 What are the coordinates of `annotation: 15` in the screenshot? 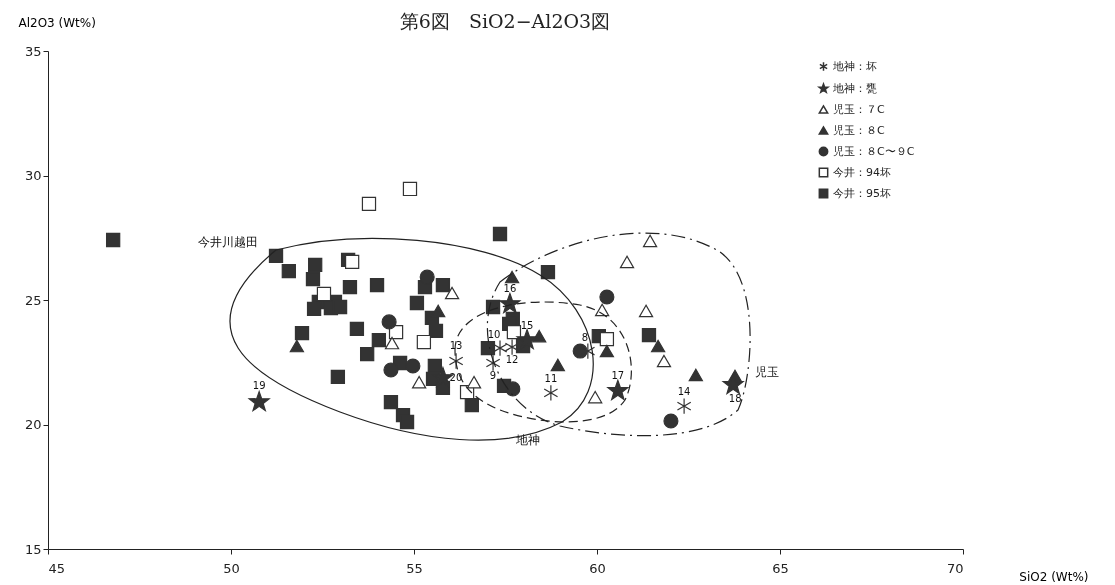 It's located at (527, 326).